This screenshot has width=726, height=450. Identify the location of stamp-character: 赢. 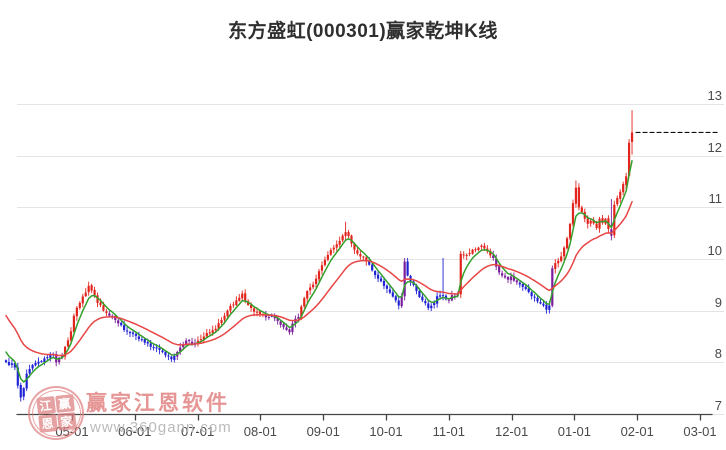
(64, 403).